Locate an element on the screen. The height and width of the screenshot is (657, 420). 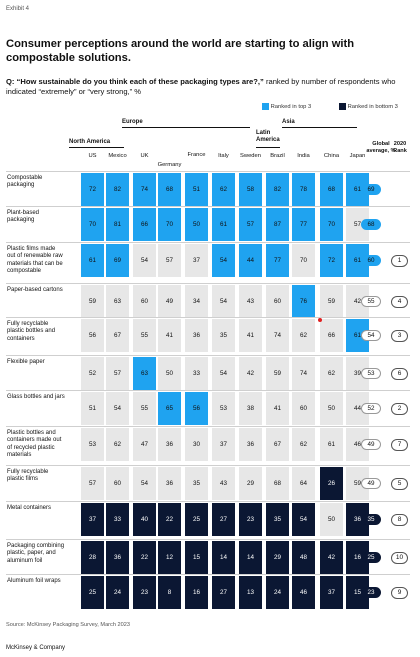
data-cell: 35 is located at coordinates (196, 483).